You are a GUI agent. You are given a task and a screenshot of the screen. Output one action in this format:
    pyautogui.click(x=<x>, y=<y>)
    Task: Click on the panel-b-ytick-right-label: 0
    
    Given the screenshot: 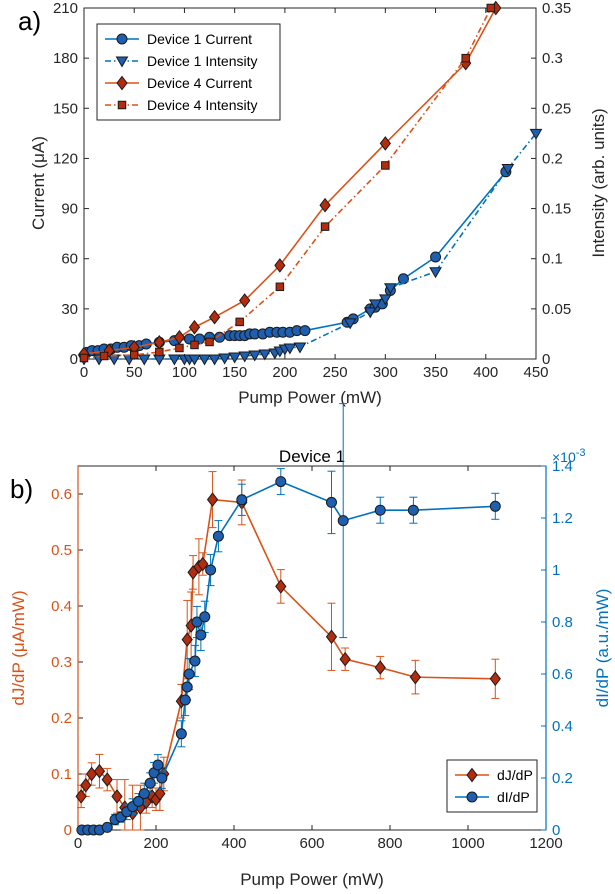 What is the action you would take?
    pyautogui.click(x=556, y=830)
    